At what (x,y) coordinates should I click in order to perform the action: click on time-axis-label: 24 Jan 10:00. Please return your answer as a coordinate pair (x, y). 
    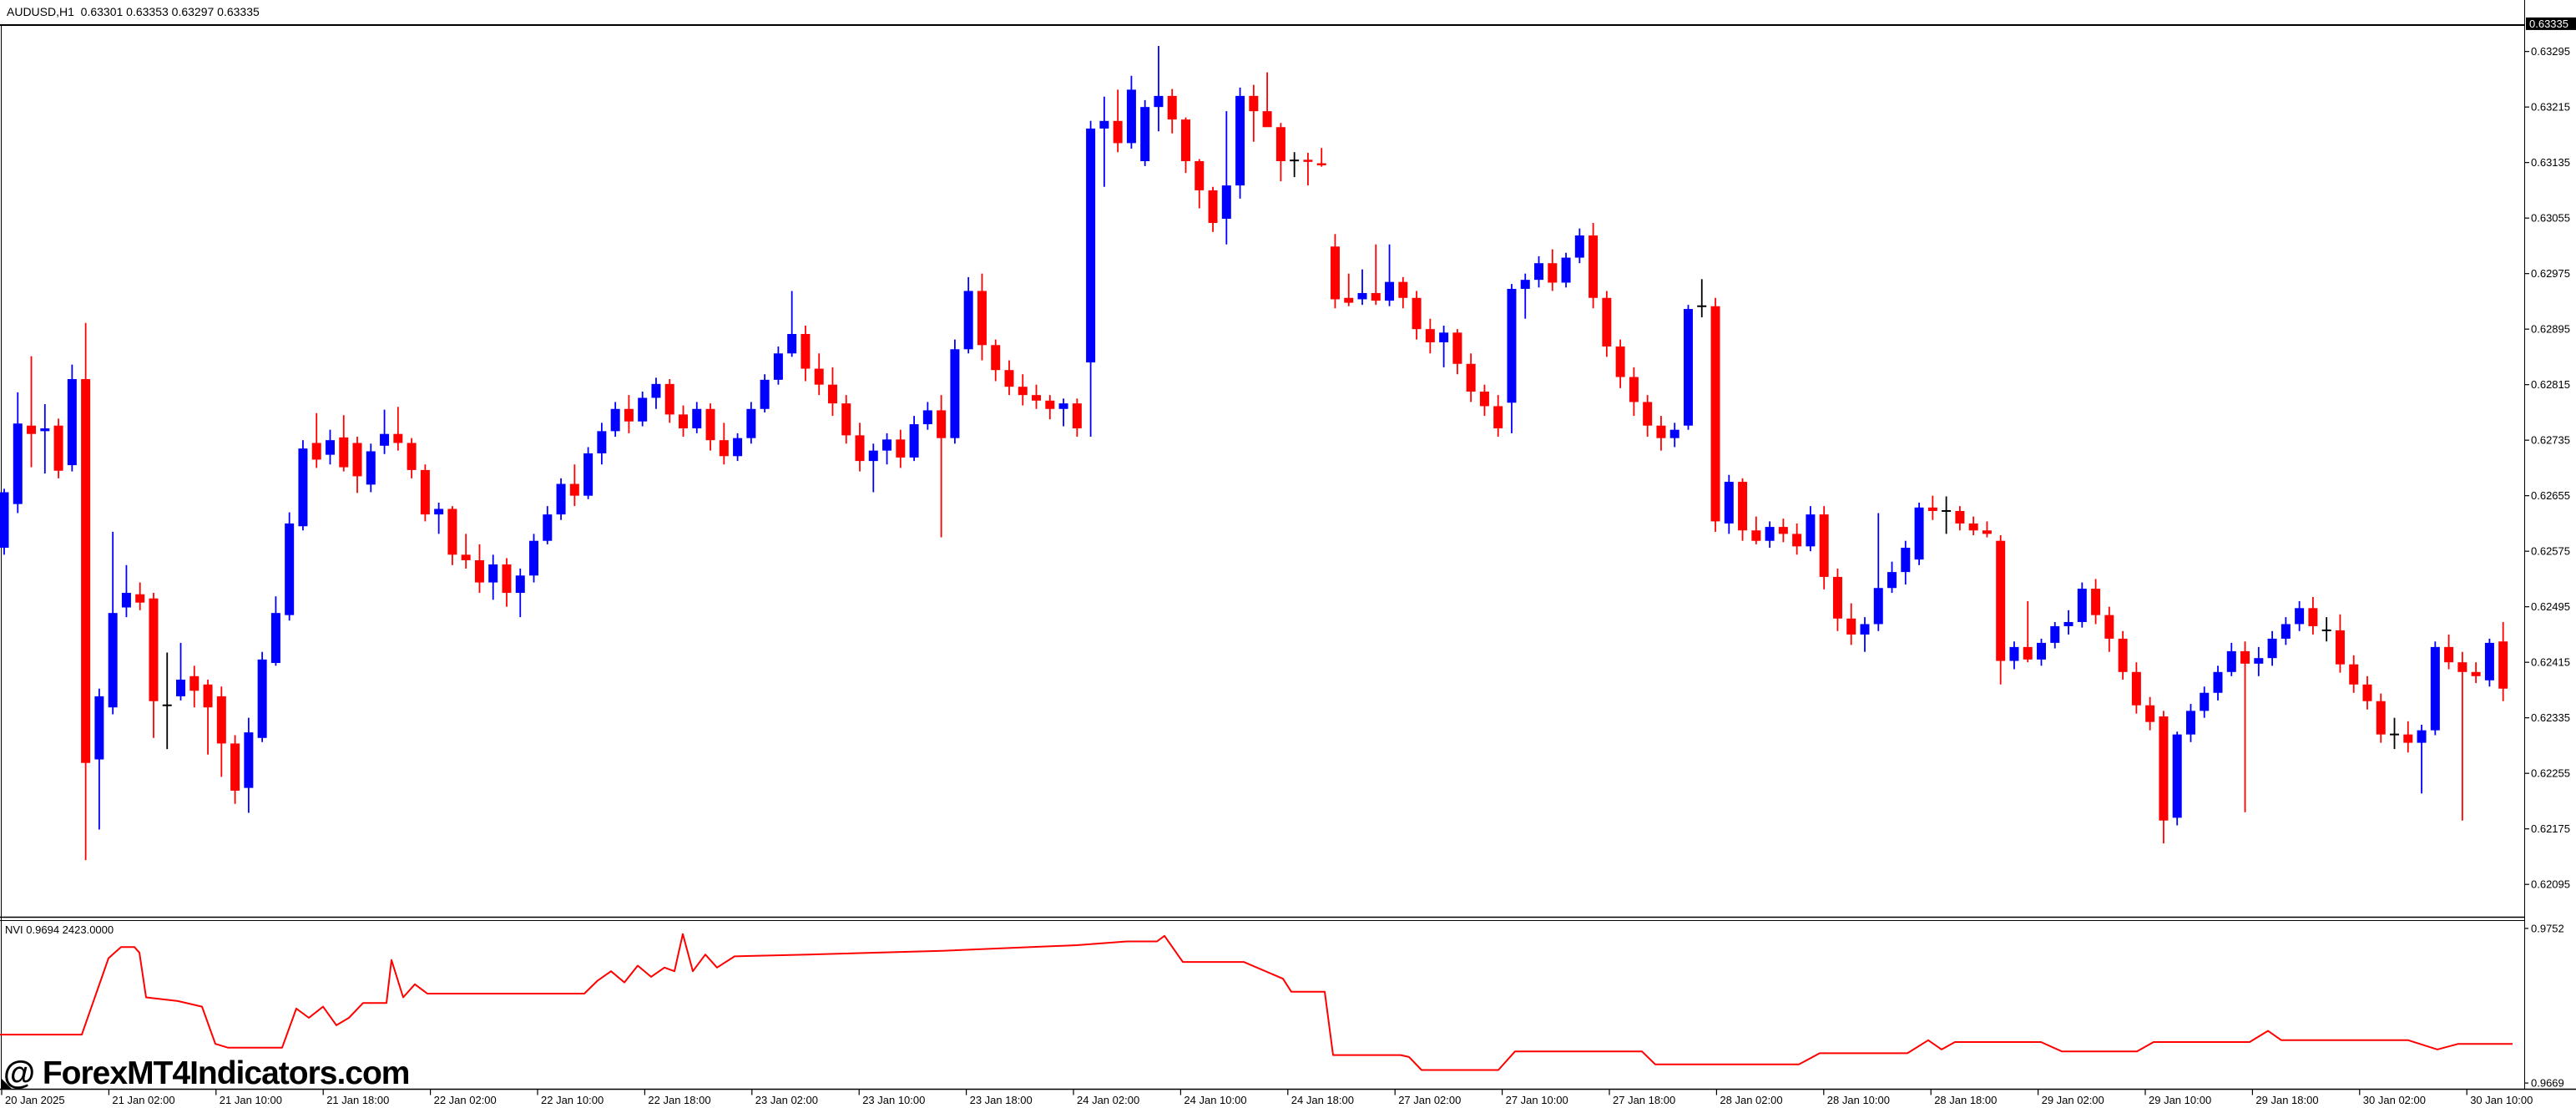
    Looking at the image, I should click on (1215, 1100).